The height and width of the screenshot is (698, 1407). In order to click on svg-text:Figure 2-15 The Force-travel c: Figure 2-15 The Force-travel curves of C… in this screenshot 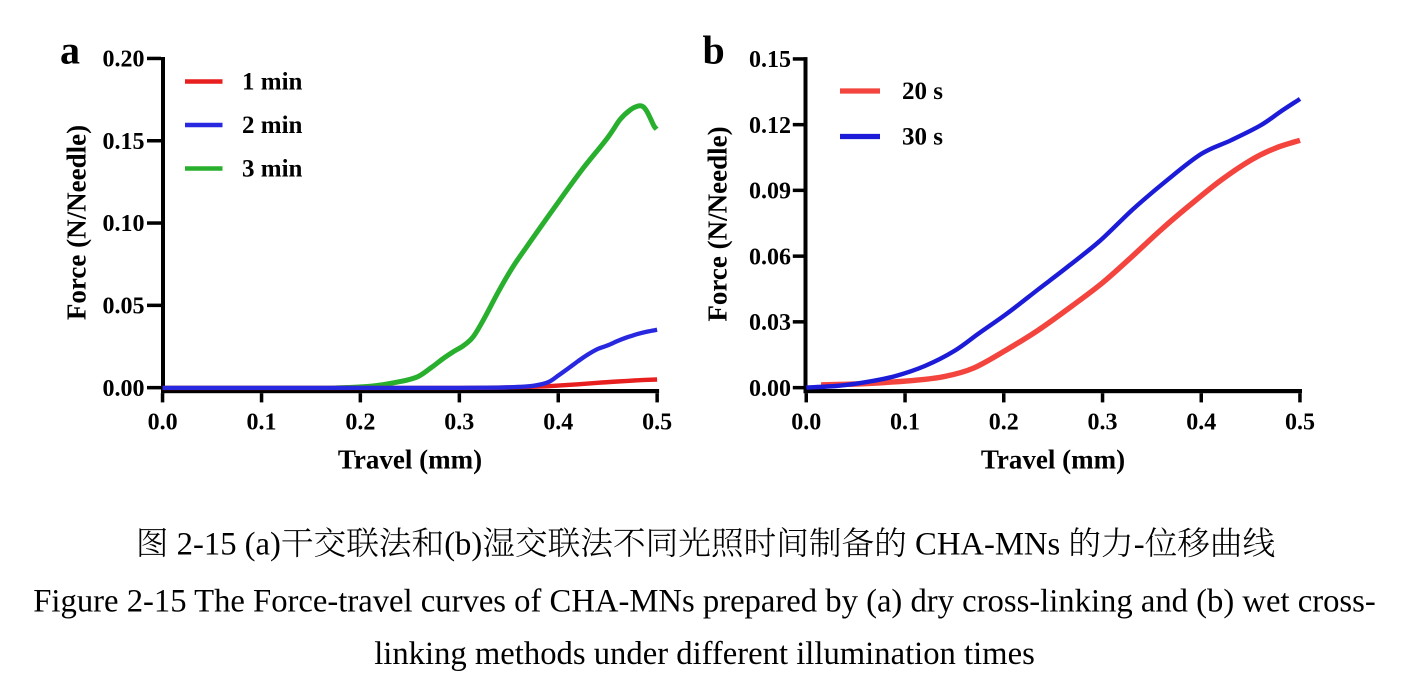, I will do `click(704, 602)`.